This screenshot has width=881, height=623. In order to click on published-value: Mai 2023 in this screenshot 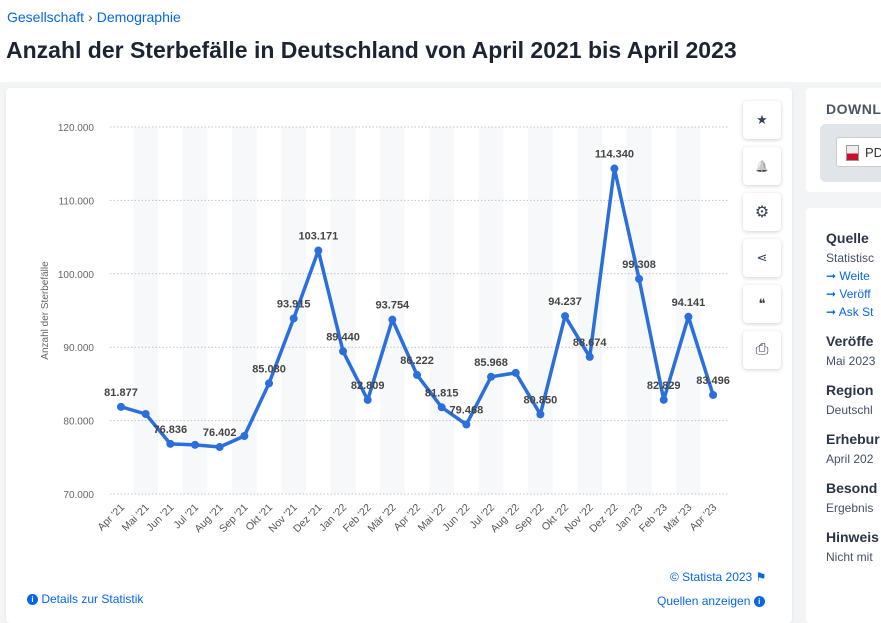, I will do `click(851, 361)`.